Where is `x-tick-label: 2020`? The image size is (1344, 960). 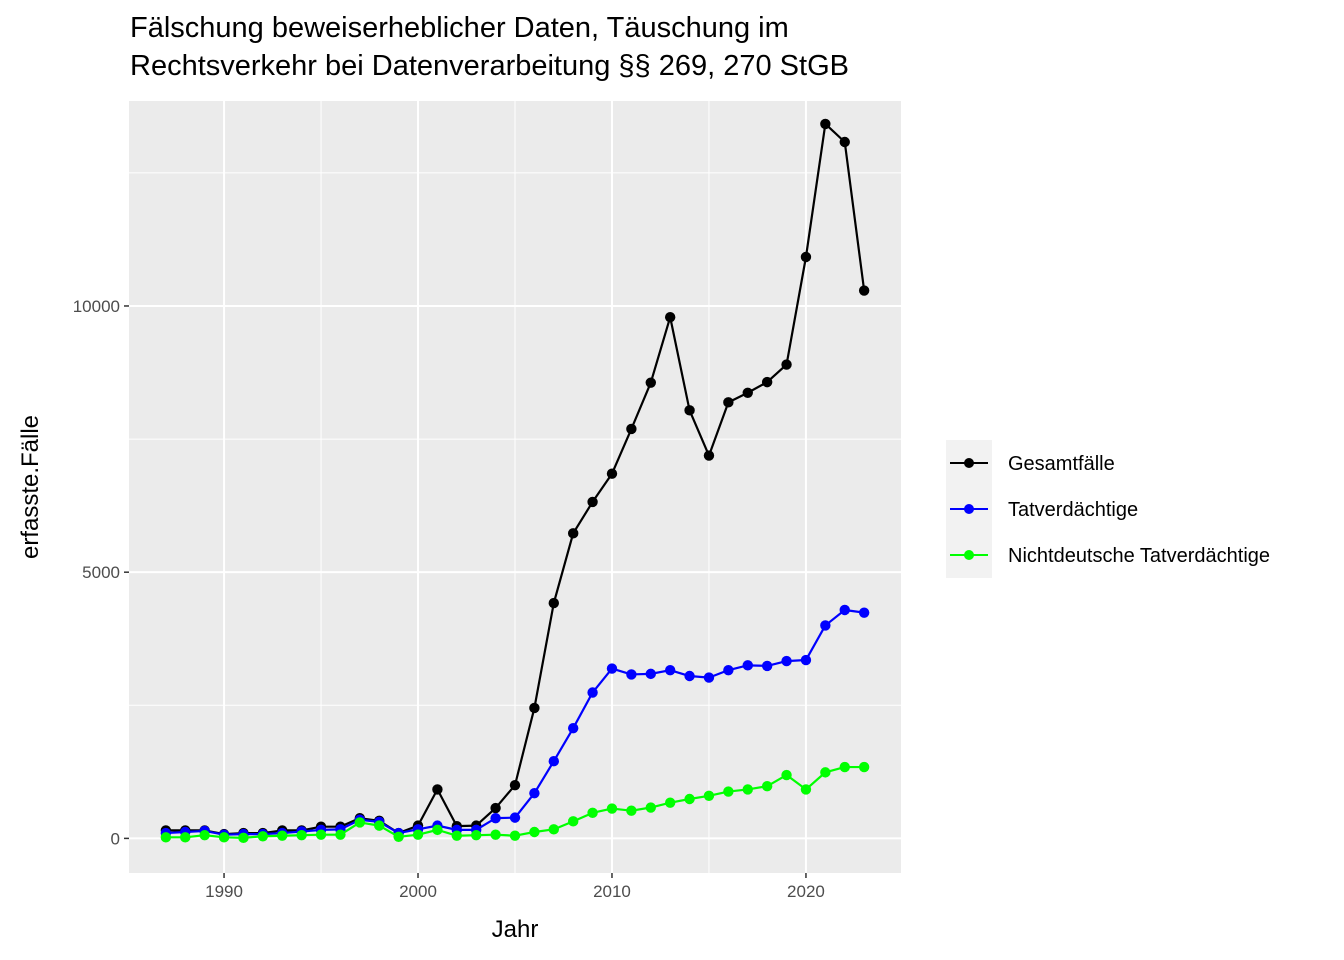
x-tick-label: 2020 is located at coordinates (806, 891).